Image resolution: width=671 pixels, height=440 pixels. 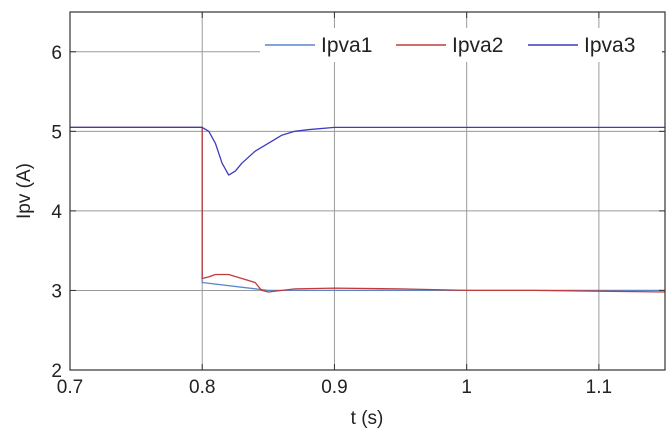 What do you see at coordinates (24, 191) in the screenshot?
I see `y-axis-title: Ipv (A)` at bounding box center [24, 191].